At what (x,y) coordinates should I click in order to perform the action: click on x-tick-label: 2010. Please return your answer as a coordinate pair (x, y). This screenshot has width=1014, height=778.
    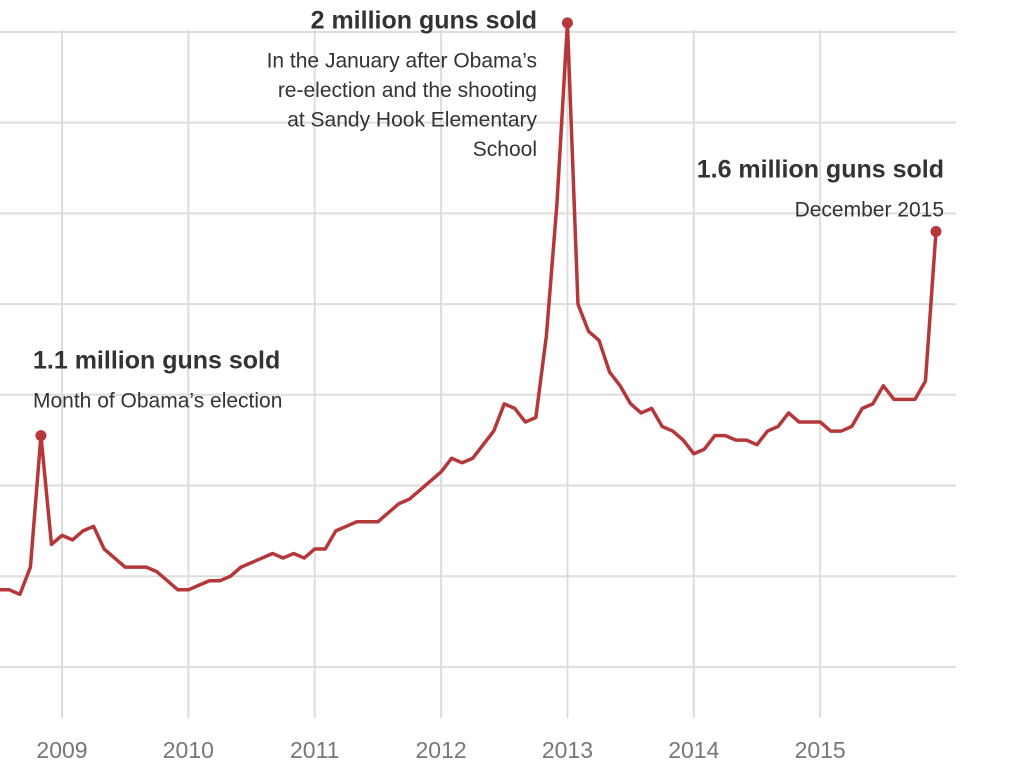
    Looking at the image, I should click on (188, 750).